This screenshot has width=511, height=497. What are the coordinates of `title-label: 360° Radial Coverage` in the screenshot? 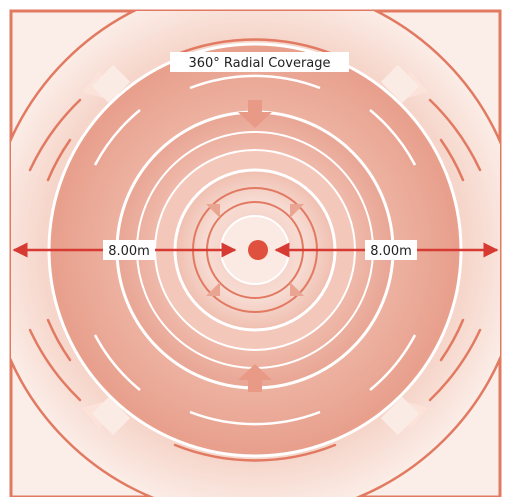 It's located at (259, 62).